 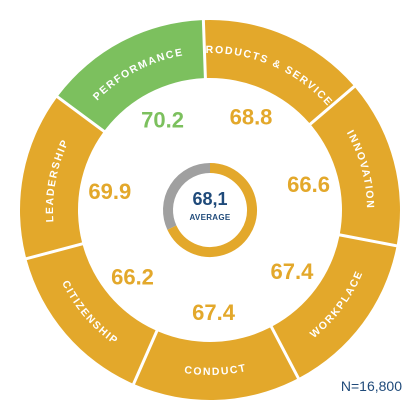 What do you see at coordinates (132, 276) in the screenshot?
I see `score-citizenship: 66.2` at bounding box center [132, 276].